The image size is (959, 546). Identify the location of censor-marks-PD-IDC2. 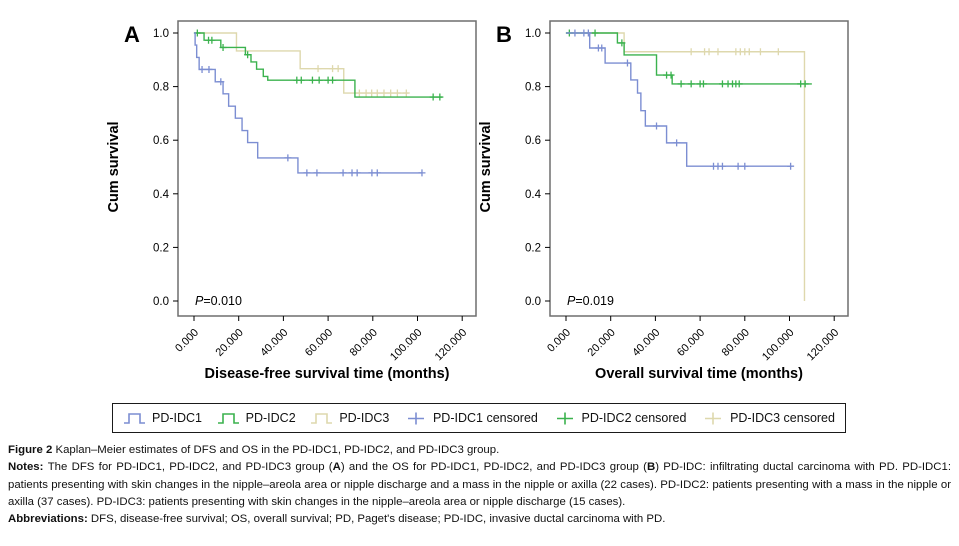
(318, 65).